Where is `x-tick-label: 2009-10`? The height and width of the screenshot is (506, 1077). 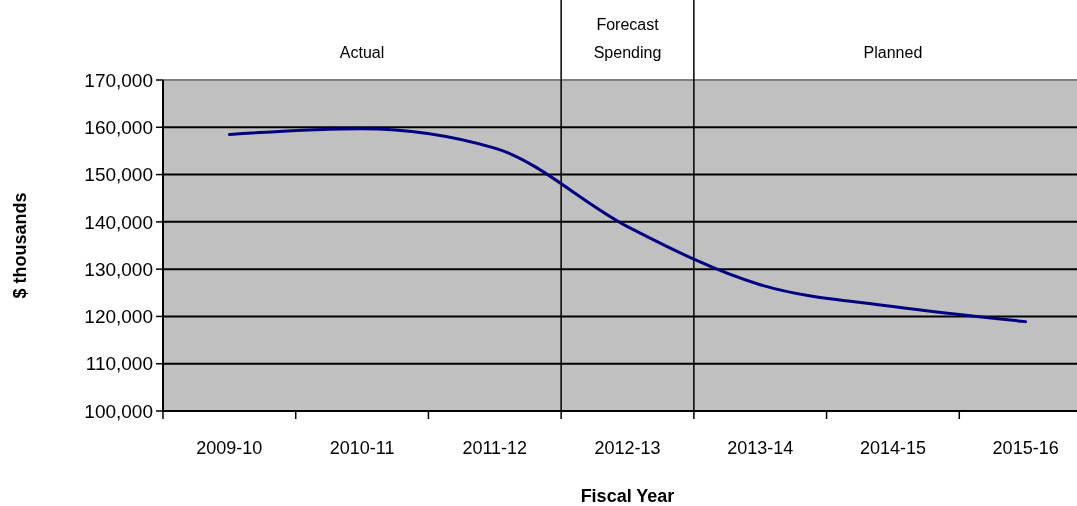
x-tick-label: 2009-10 is located at coordinates (229, 448).